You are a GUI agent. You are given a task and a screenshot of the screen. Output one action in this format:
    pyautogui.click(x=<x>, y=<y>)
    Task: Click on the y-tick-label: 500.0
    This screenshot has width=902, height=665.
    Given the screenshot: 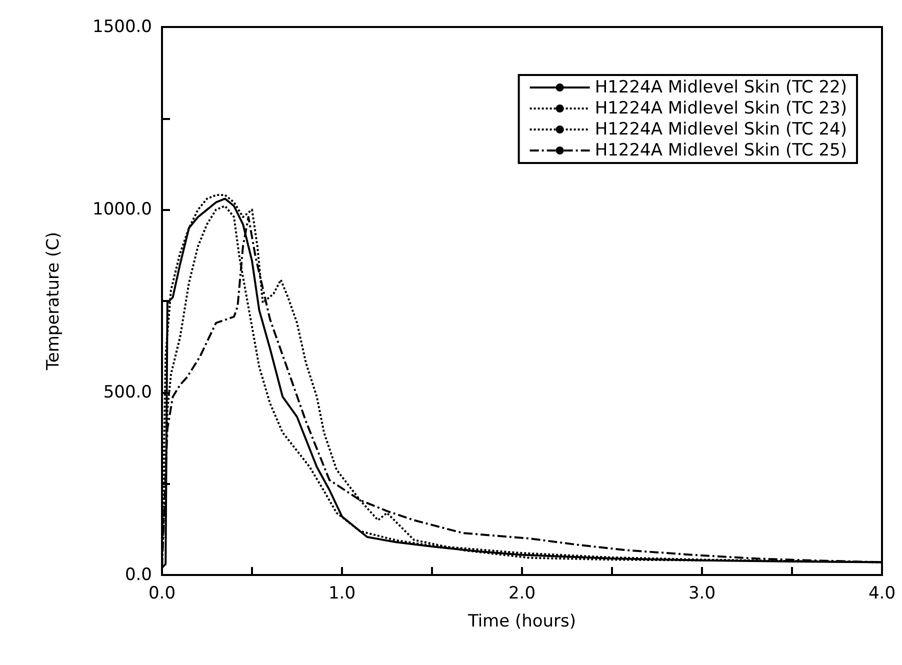 What is the action you would take?
    pyautogui.click(x=127, y=392)
    